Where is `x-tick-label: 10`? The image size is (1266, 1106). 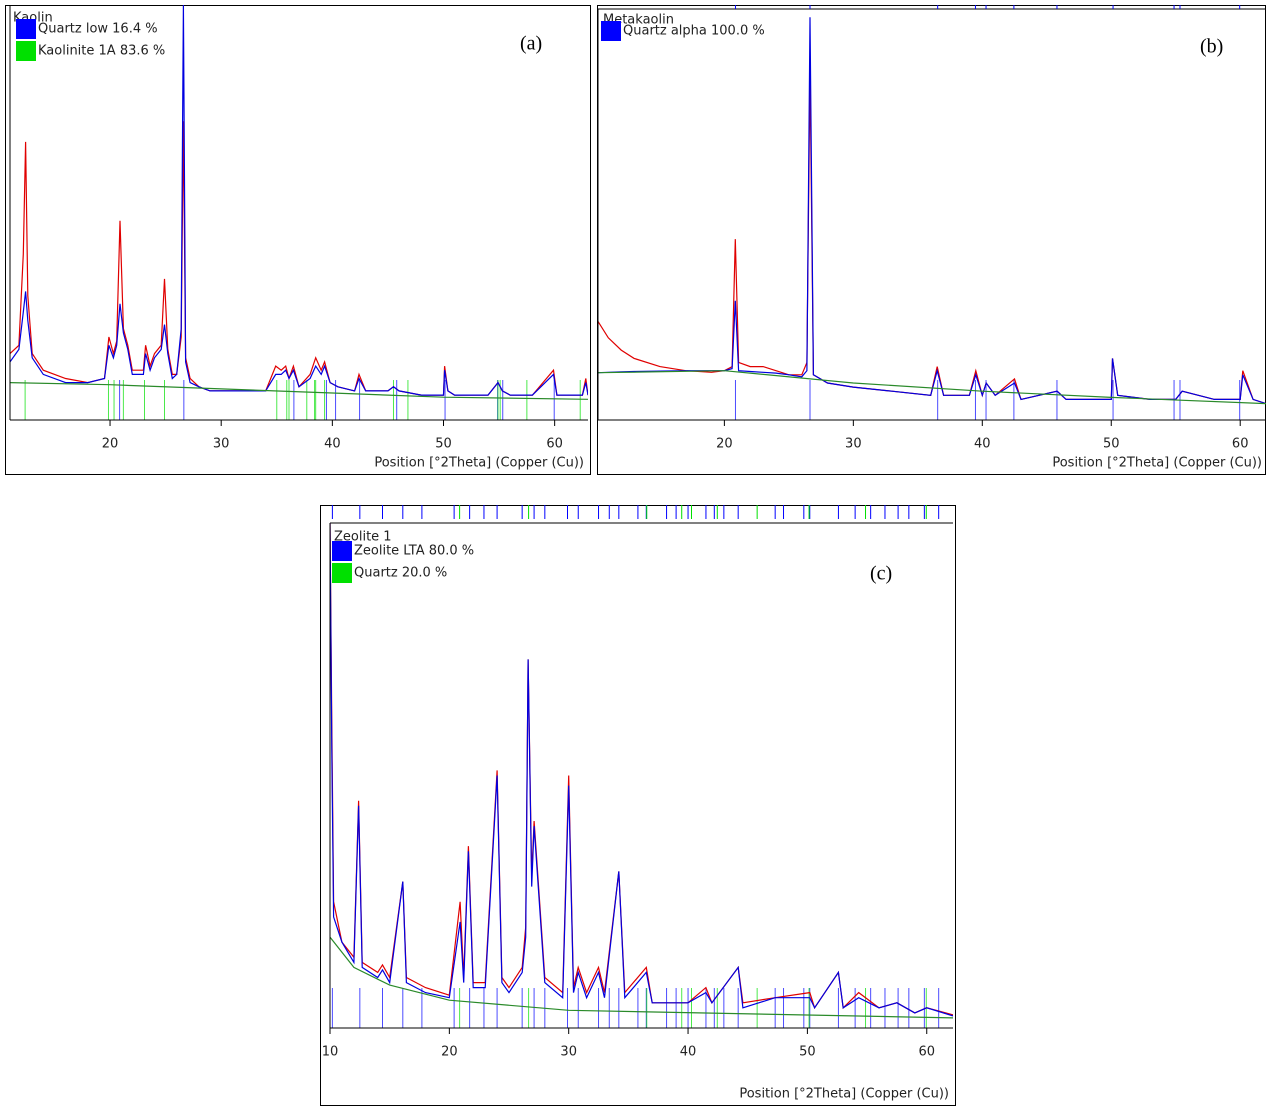 x-tick-label: 10 is located at coordinates (330, 1052).